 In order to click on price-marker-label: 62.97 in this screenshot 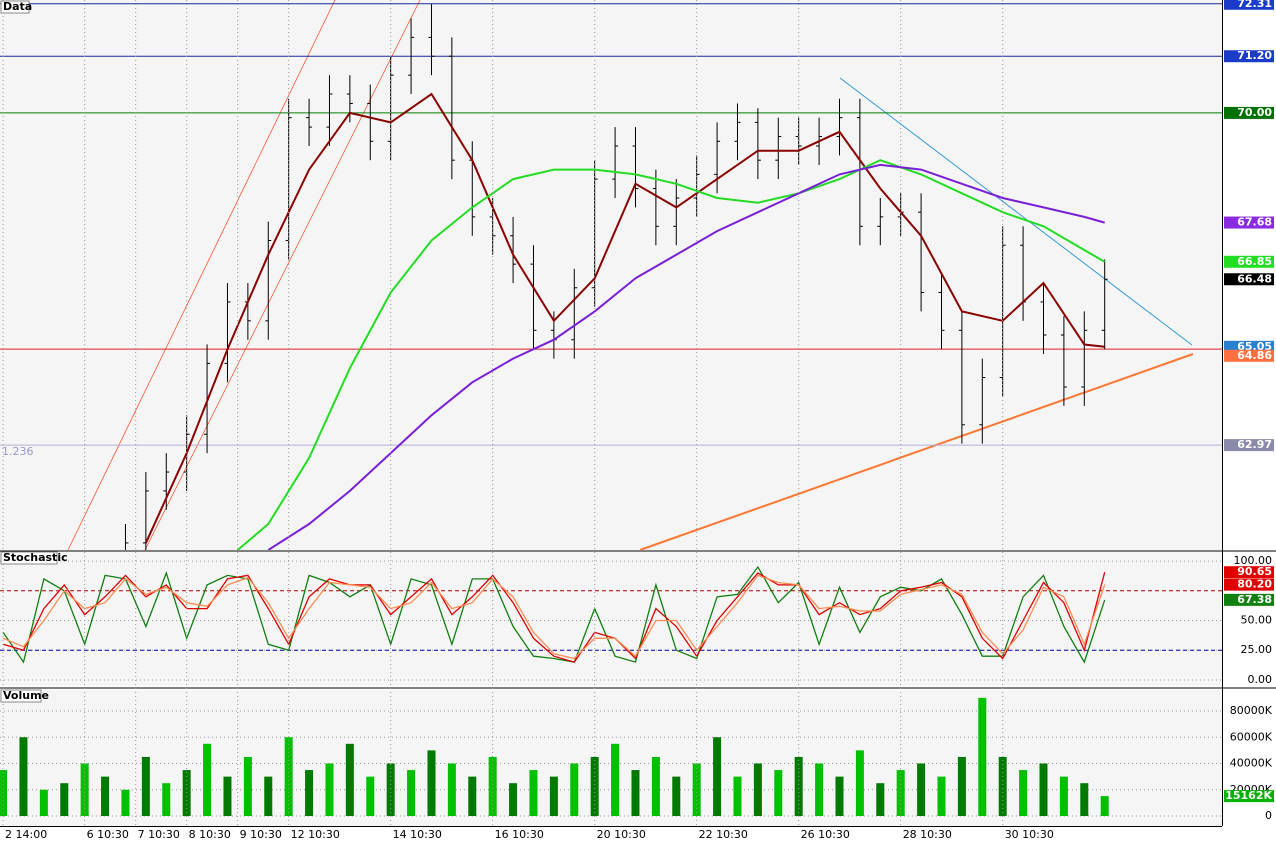, I will do `click(1254, 444)`.